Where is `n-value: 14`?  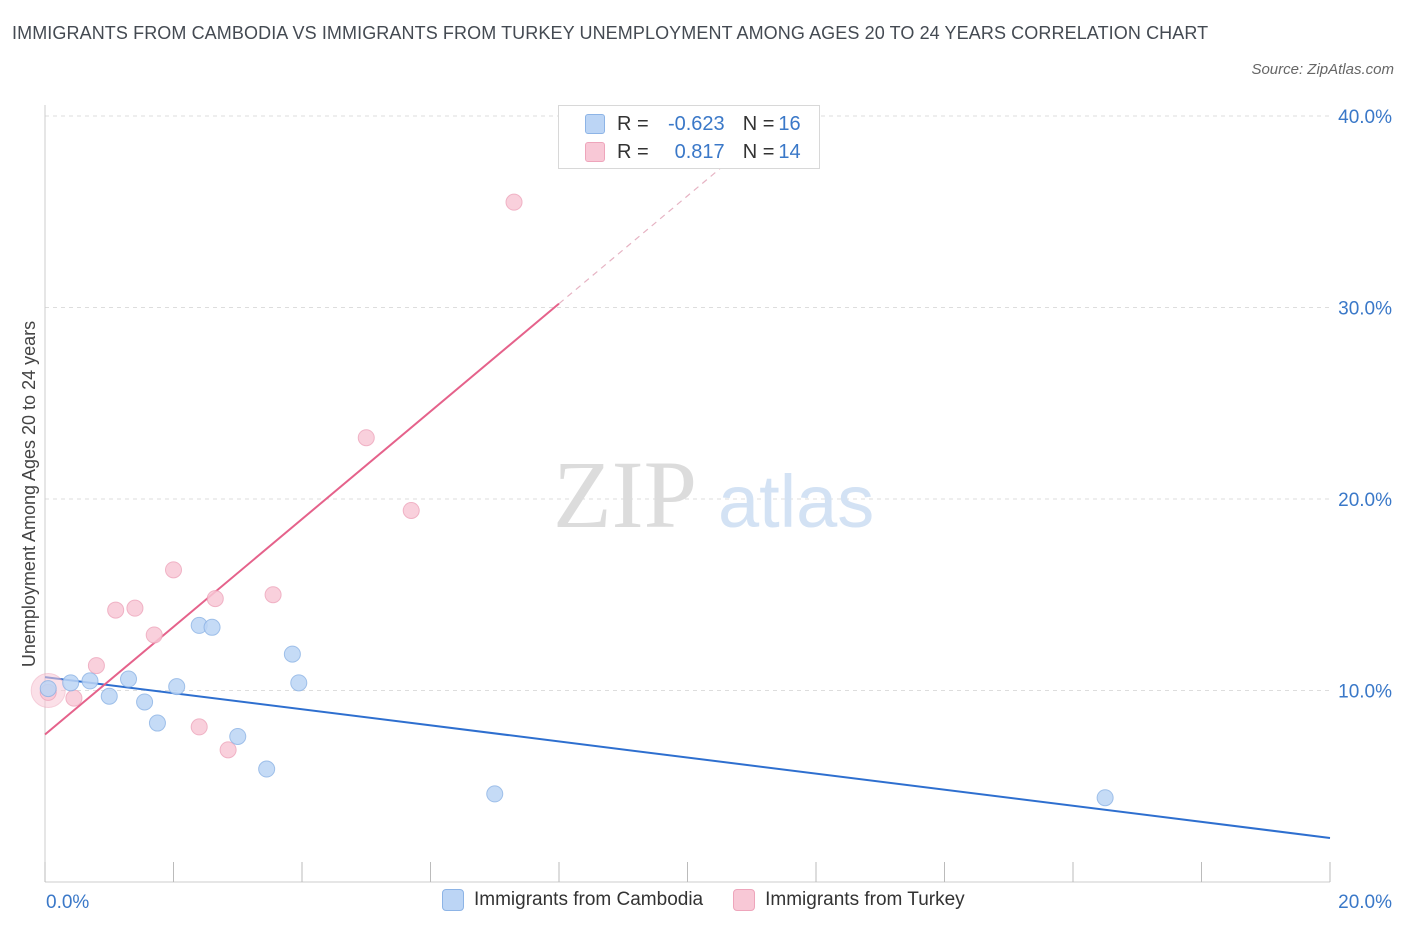
n-value: 14 is located at coordinates (789, 151).